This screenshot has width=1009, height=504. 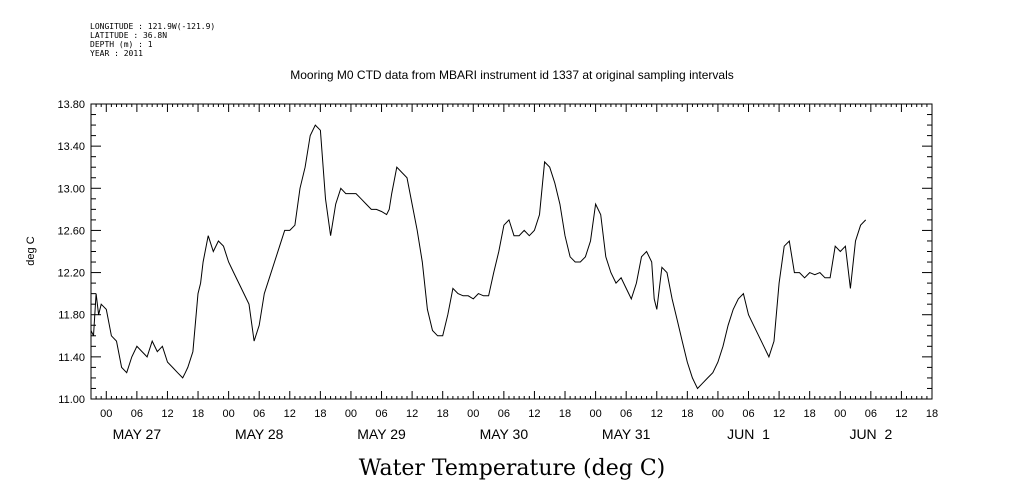 I want to click on y-tick-label: 13.40, so click(x=71, y=147).